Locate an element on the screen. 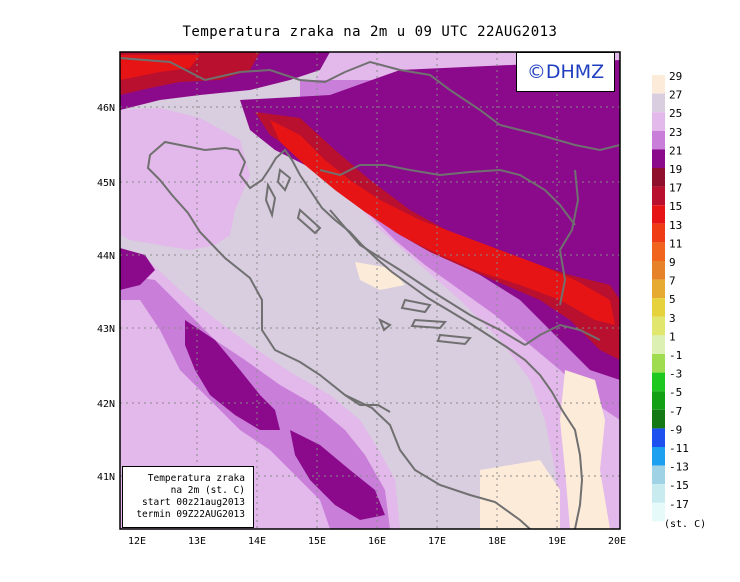 This screenshot has width=740, height=582. legend-label: 25 is located at coordinates (675, 113).